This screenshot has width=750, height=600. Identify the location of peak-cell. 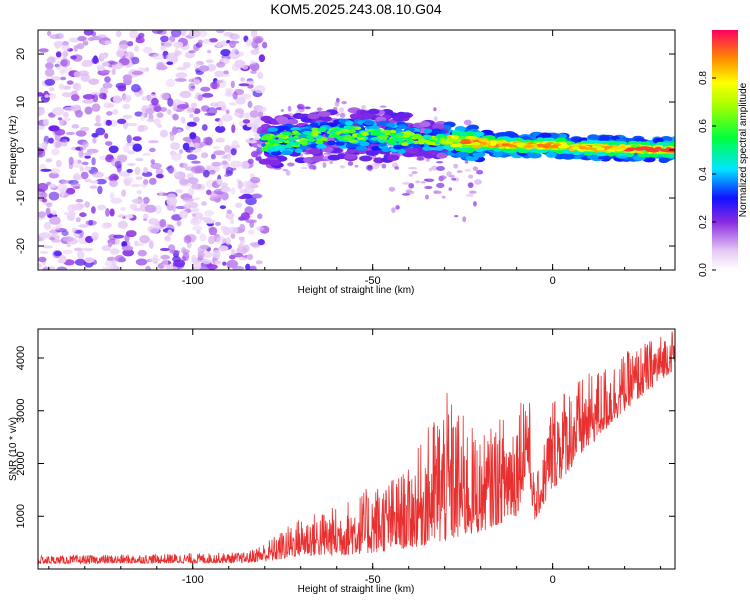
(647, 148).